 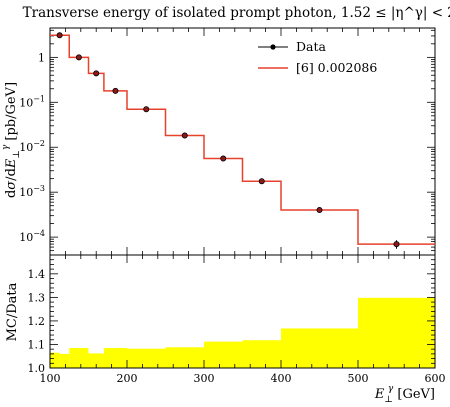 I want to click on ratio-y-tick-label: 1.1, so click(x=37, y=344).